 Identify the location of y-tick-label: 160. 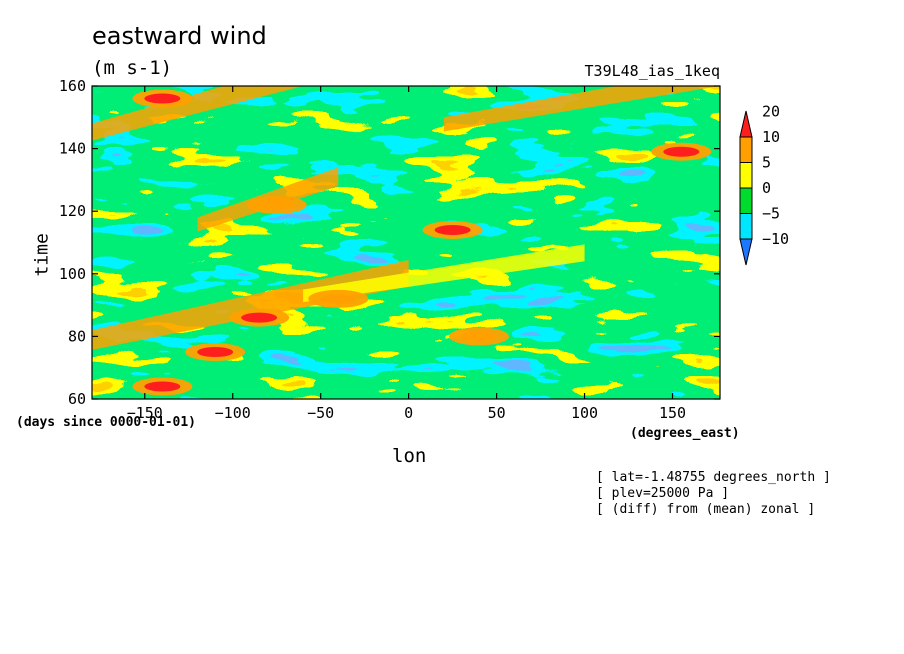
(72, 86).